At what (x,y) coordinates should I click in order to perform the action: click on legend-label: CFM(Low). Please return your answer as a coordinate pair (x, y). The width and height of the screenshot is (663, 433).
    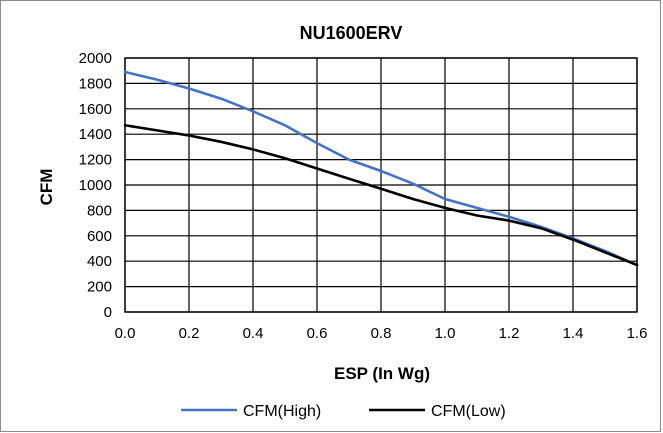
    Looking at the image, I should click on (468, 411).